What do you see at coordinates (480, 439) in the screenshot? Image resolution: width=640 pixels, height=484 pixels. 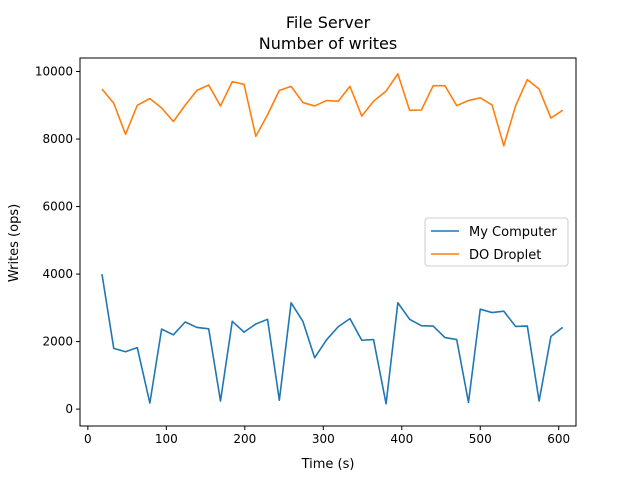 I see `x-tick-label: 500` at bounding box center [480, 439].